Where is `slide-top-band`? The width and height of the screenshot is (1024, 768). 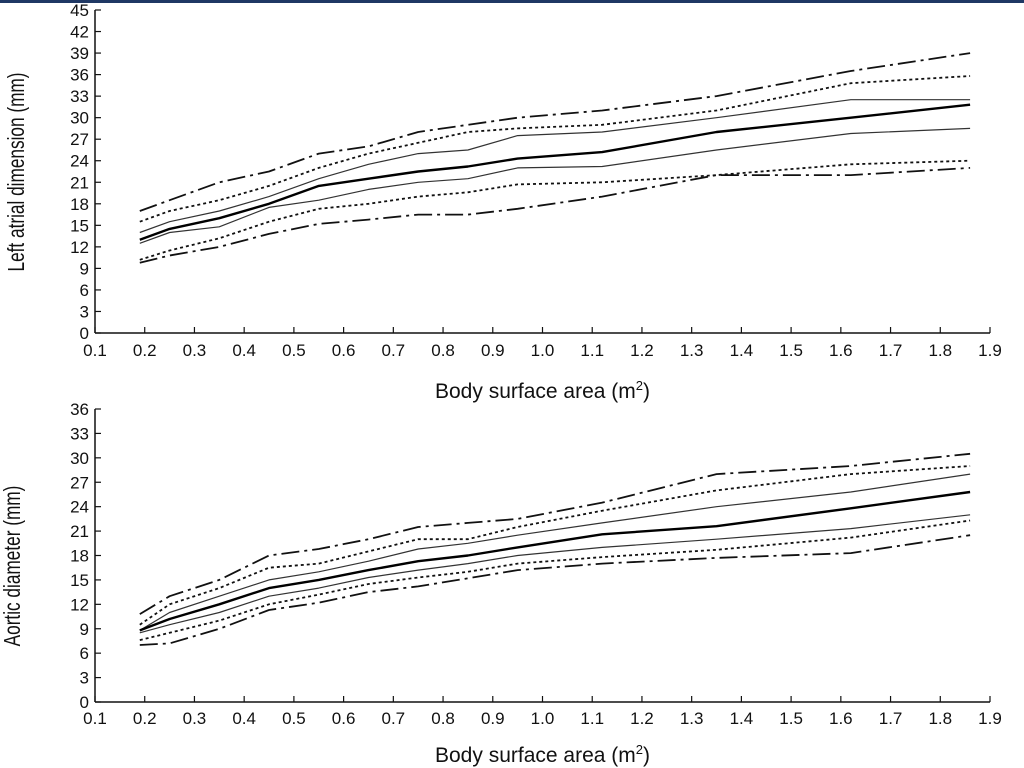 slide-top-band is located at coordinates (512, 1).